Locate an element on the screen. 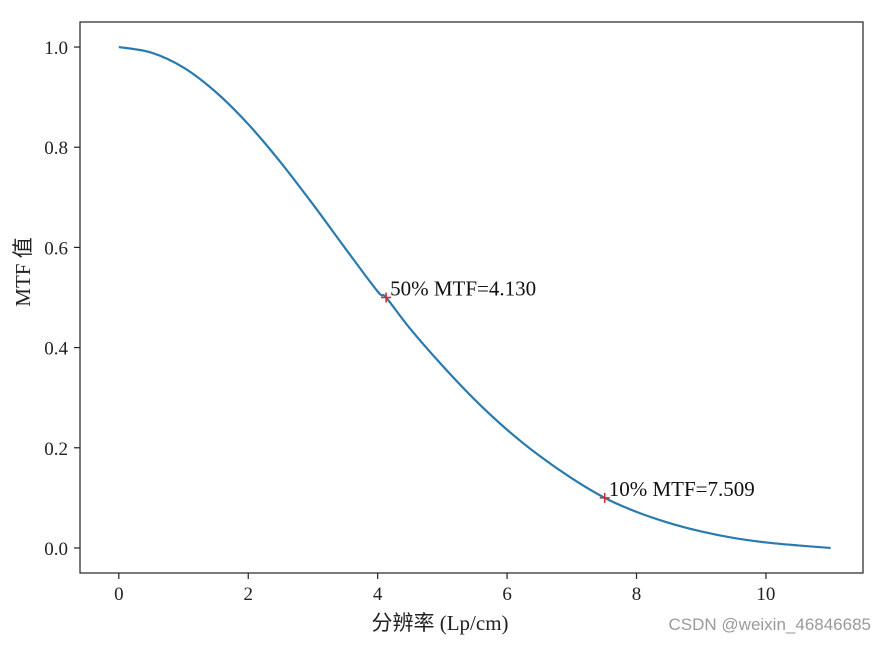 This screenshot has height=645, width=885. x-axis-ticks: 0 2 4 6 8 10 is located at coordinates (444, 589).